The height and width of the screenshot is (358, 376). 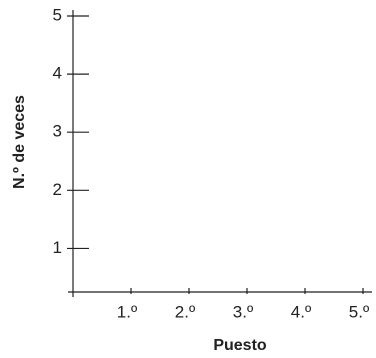 What do you see at coordinates (57, 189) in the screenshot?
I see `y-tick-label: 2` at bounding box center [57, 189].